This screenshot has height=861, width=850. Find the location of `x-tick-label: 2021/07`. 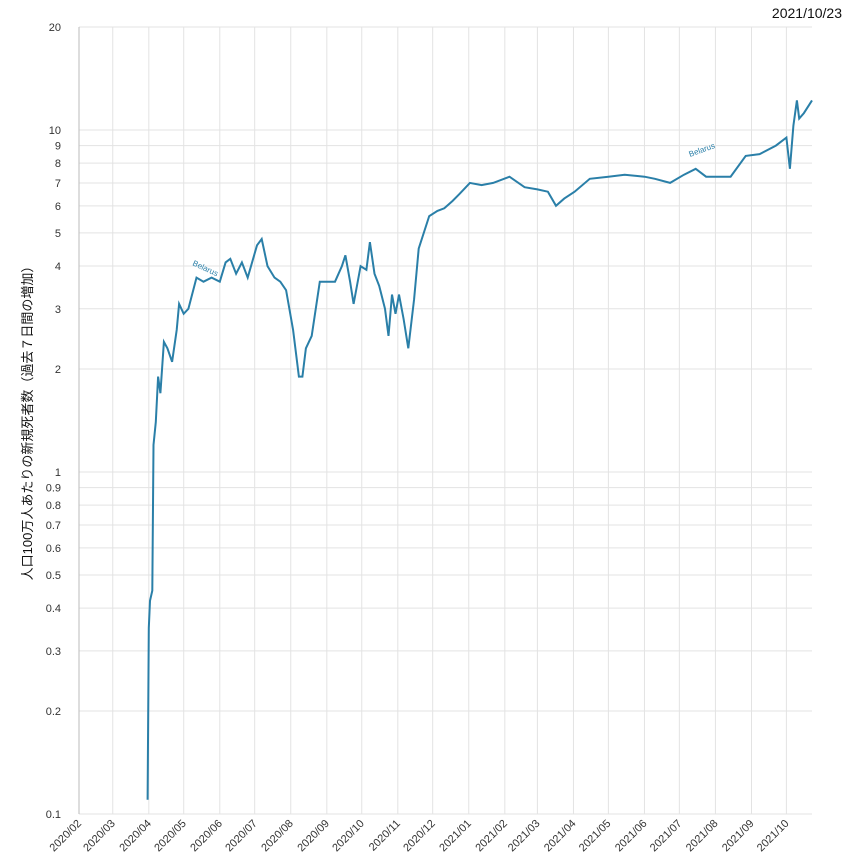

x-tick-label: 2021/07 is located at coordinates (666, 836).